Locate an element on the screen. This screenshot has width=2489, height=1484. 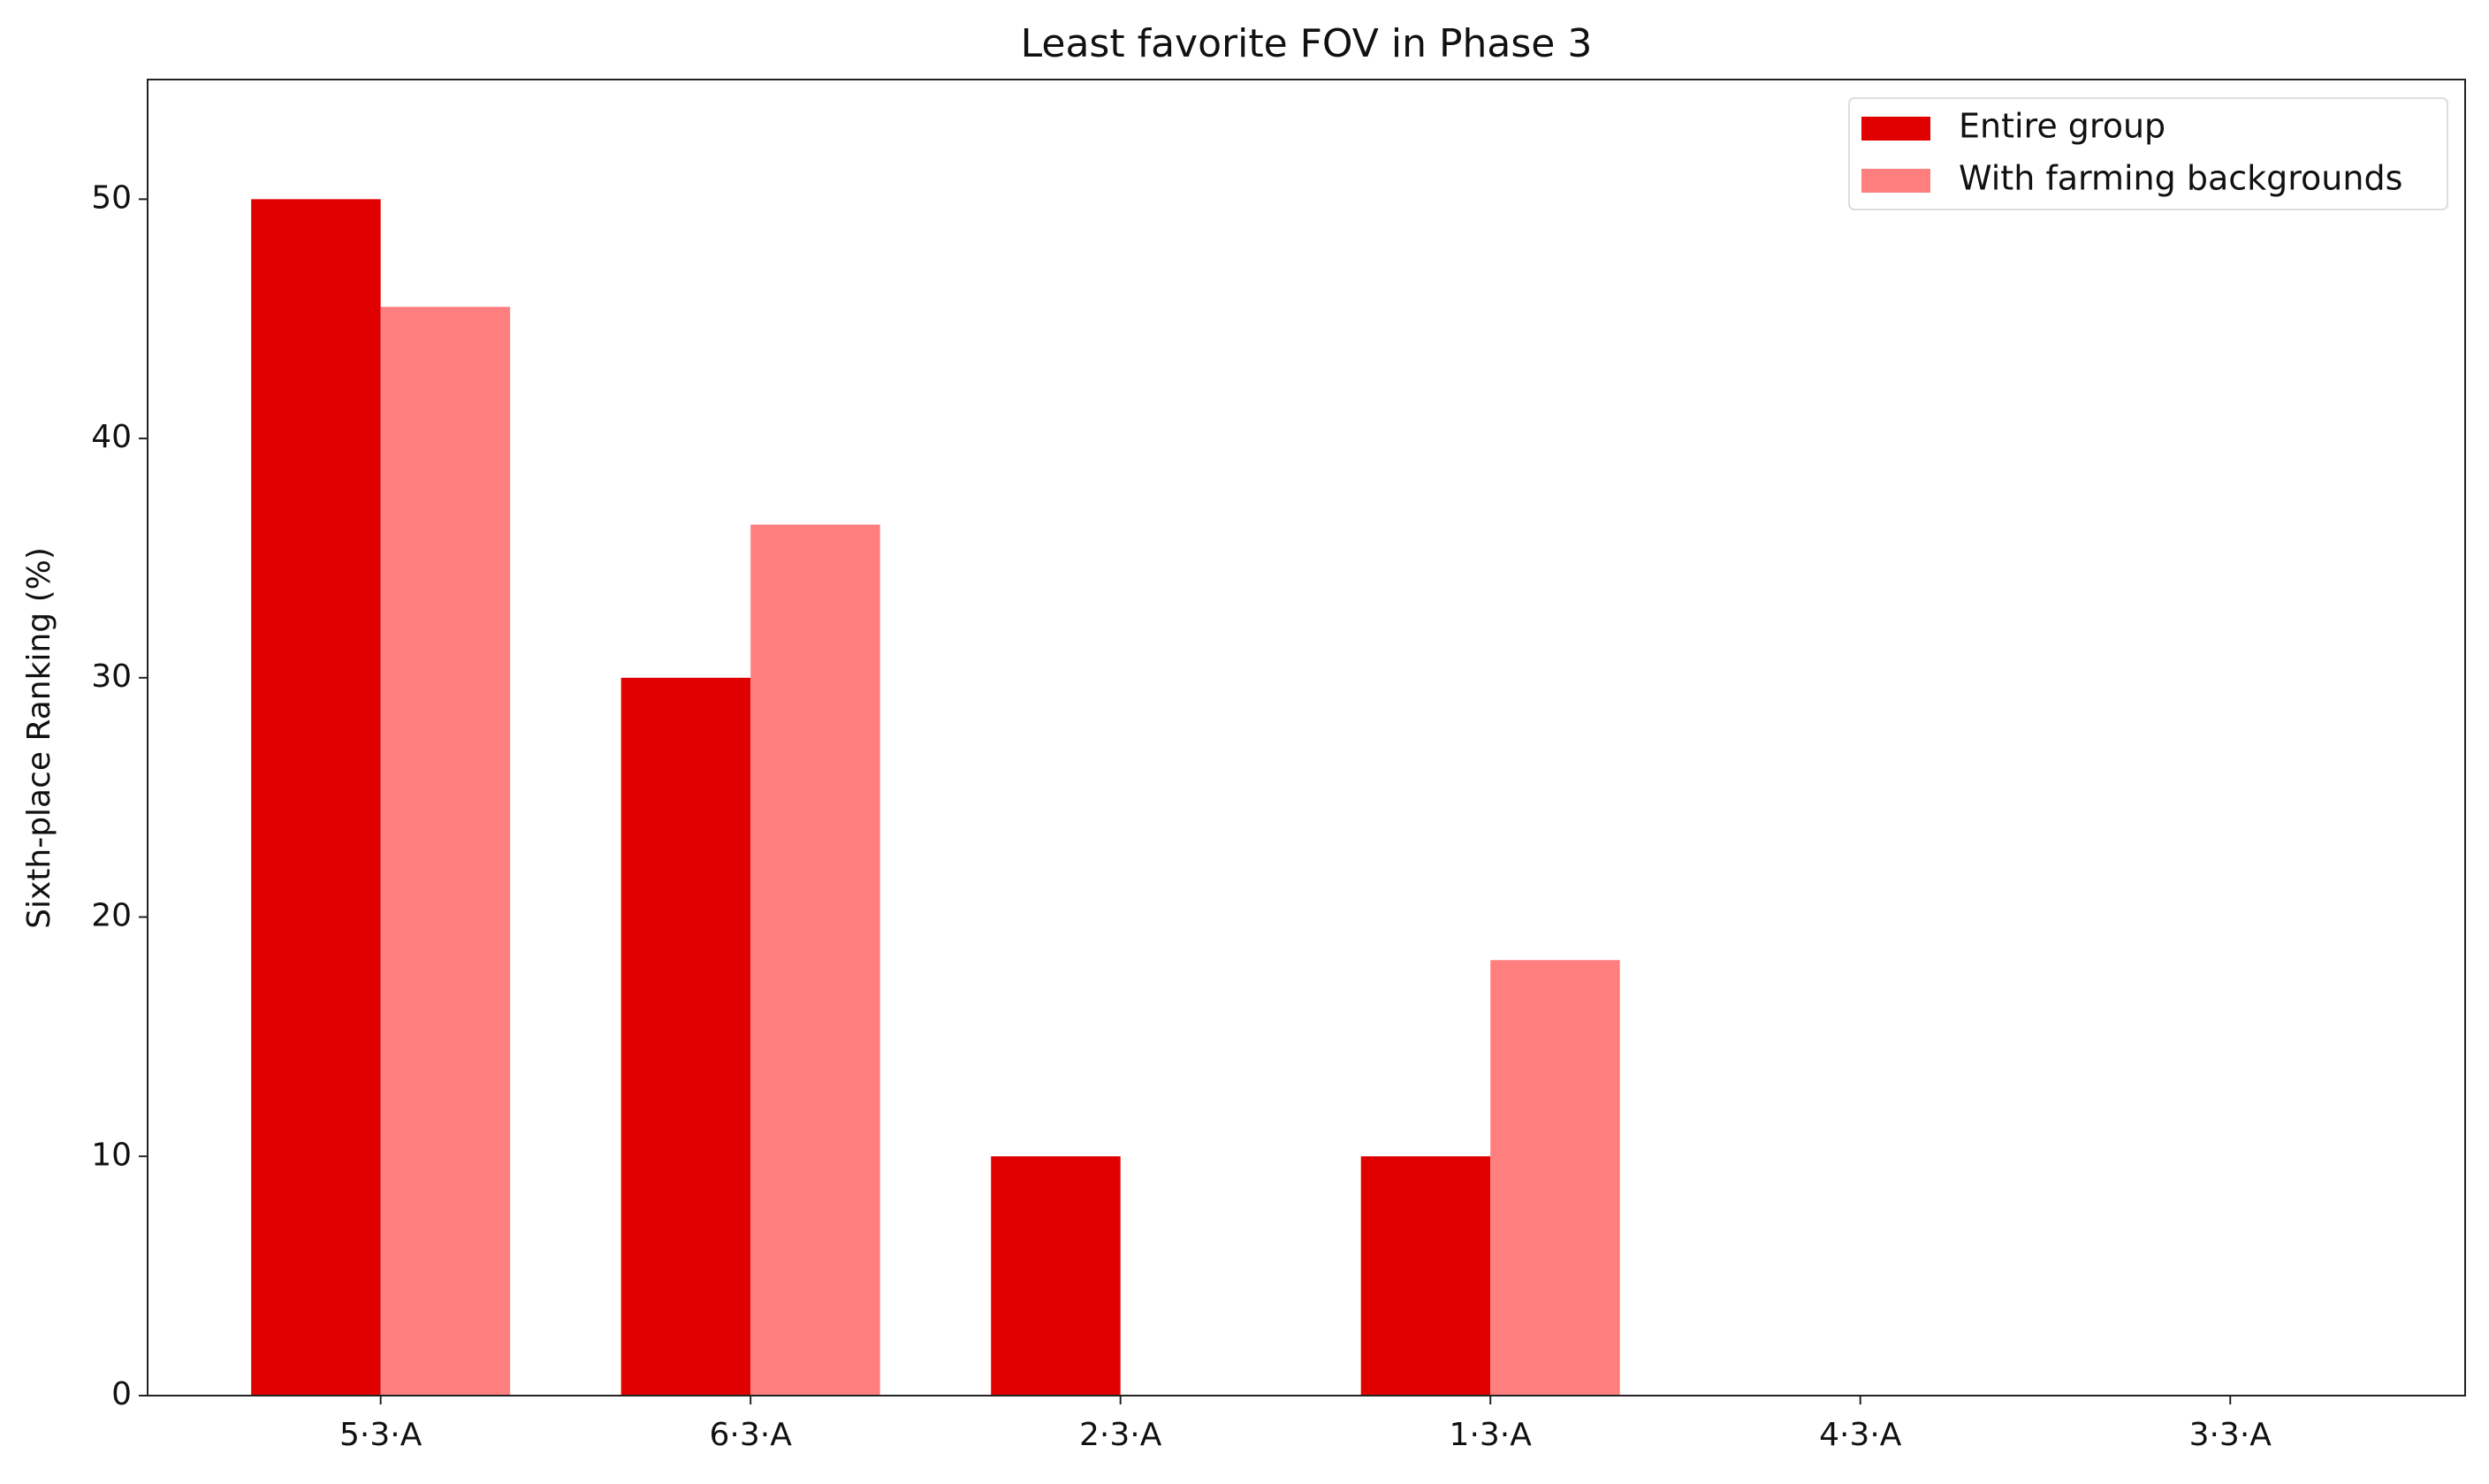
y-tick-label: 30 is located at coordinates (111, 676).